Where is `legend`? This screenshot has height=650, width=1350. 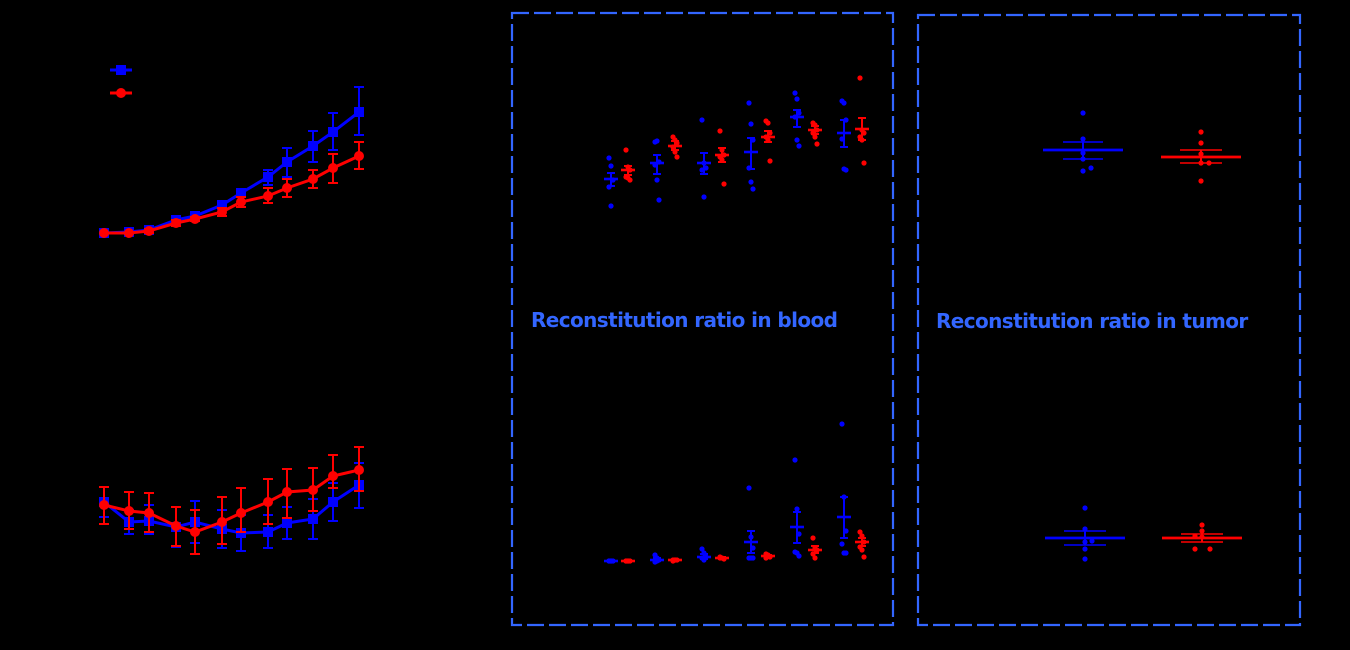 legend is located at coordinates (121, 81).